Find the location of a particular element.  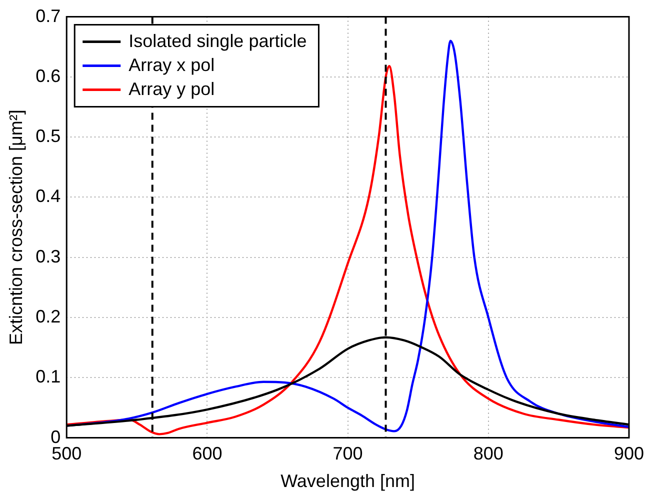

legend-label: Array x pol is located at coordinates (171, 64).